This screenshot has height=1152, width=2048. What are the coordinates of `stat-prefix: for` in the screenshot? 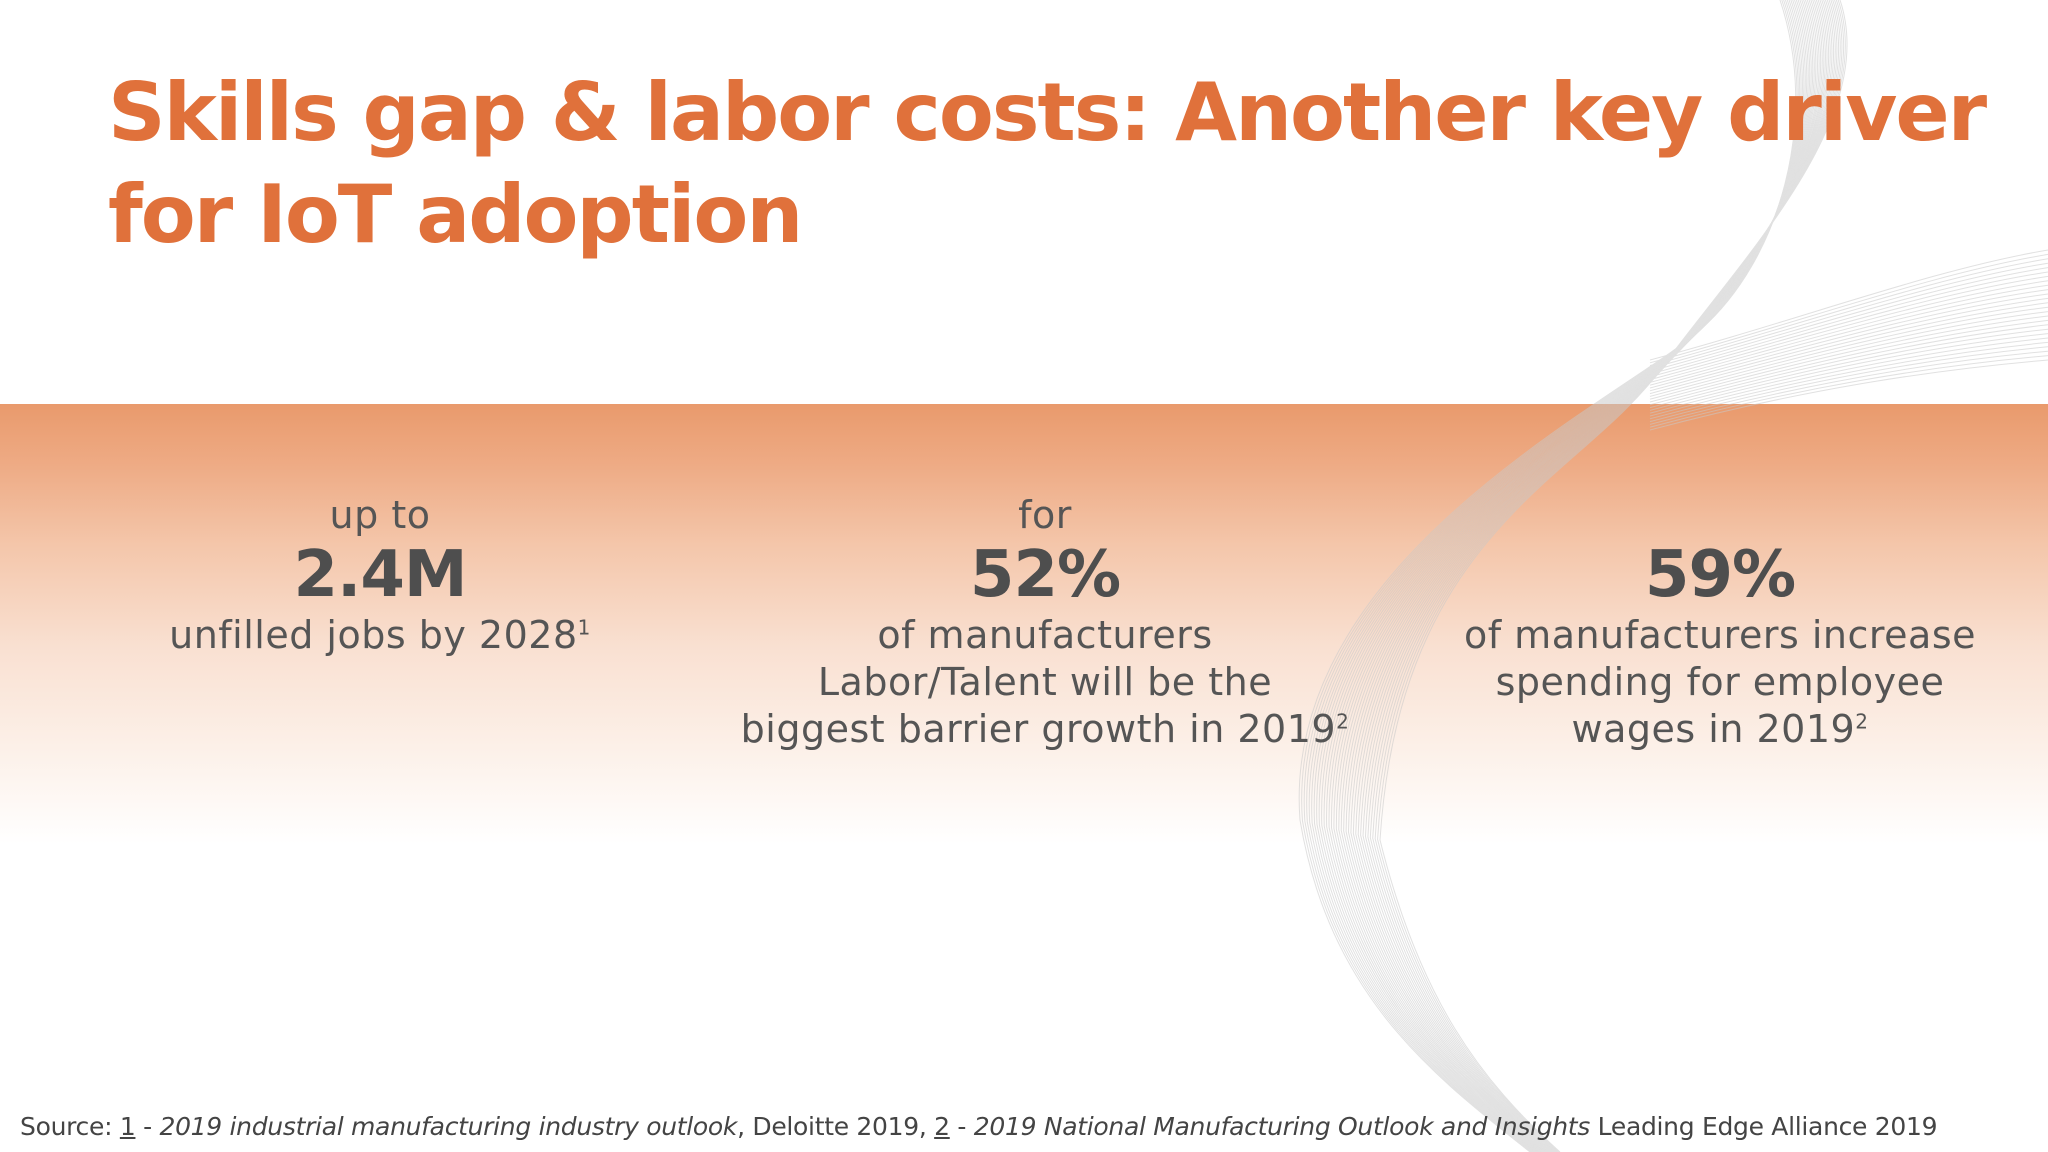 It's located at (1045, 515).